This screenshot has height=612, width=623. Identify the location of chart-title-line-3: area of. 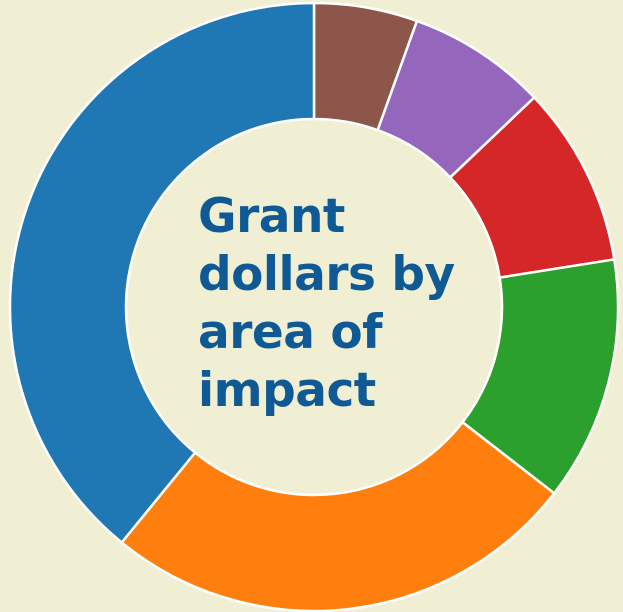
(290, 332).